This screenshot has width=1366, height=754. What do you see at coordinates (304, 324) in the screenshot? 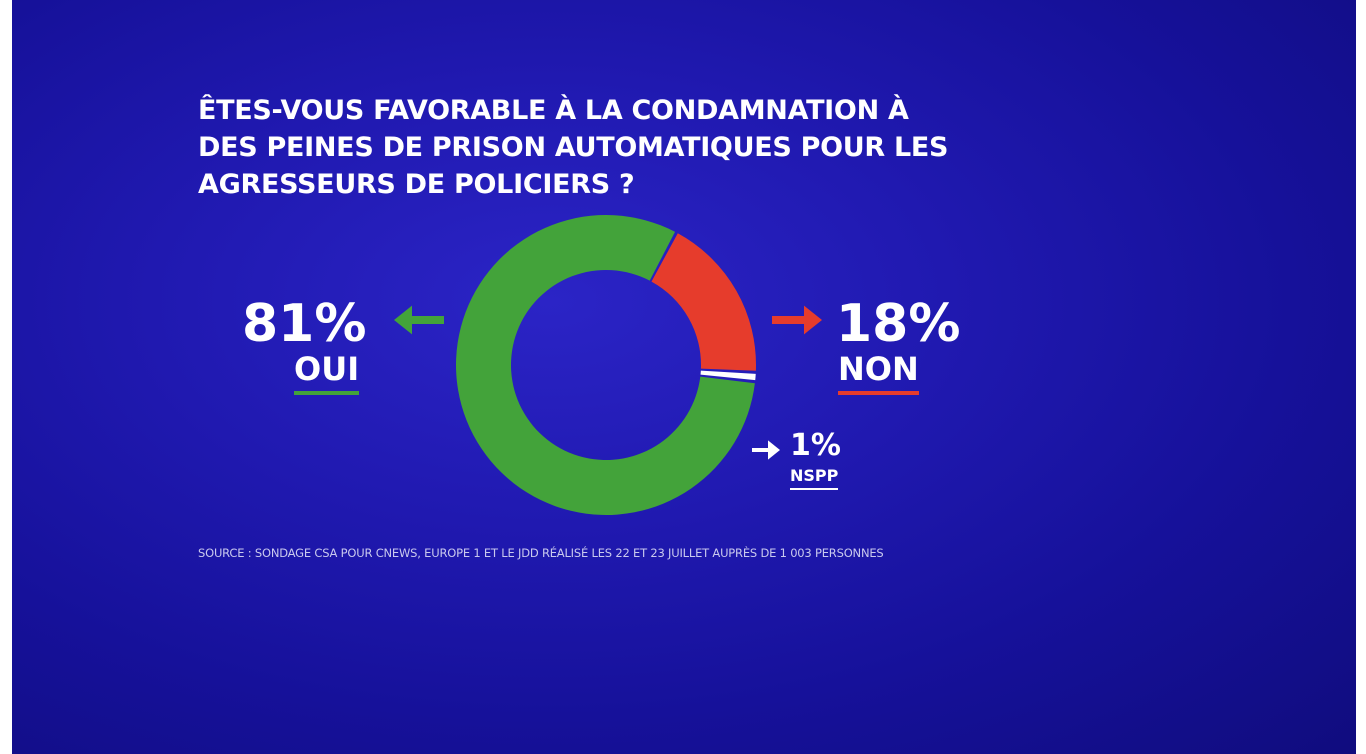
I see `oui-percent-label: 81%` at bounding box center [304, 324].